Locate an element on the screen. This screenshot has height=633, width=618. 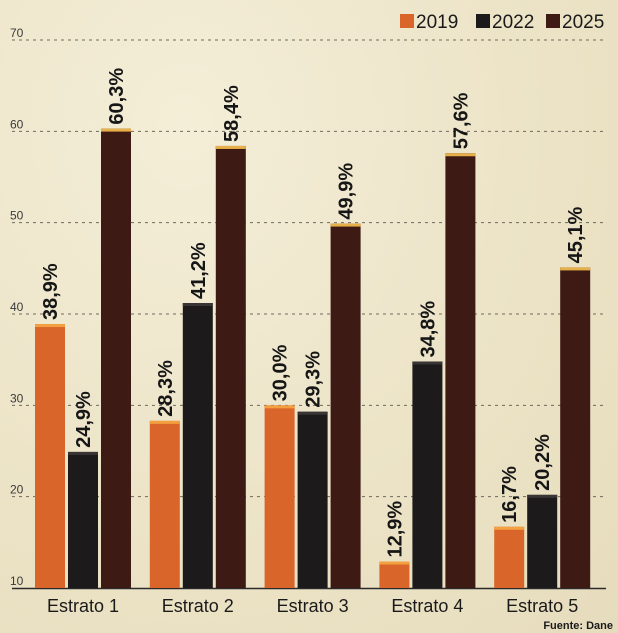
legend-label-2022: 2022 is located at coordinates (513, 22).